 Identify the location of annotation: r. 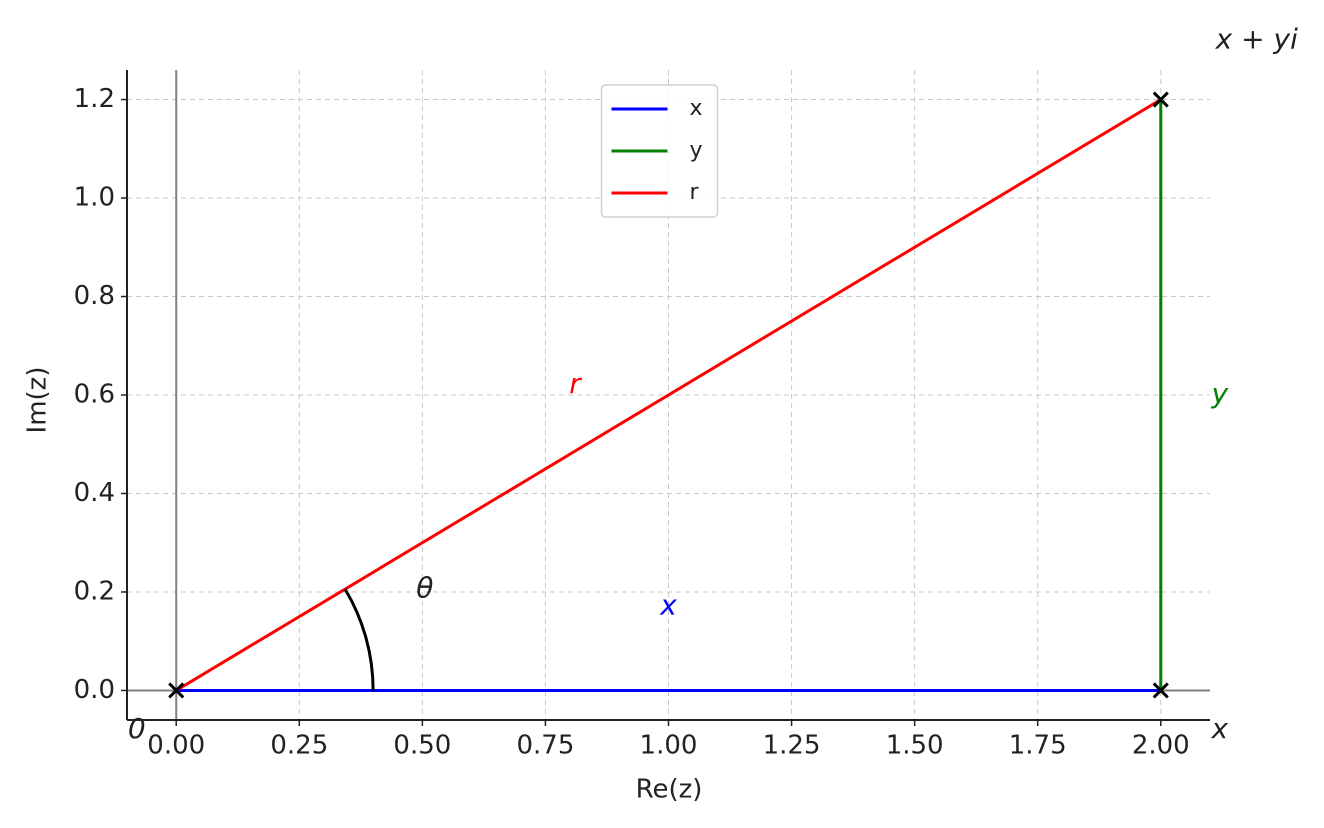
(575, 383).